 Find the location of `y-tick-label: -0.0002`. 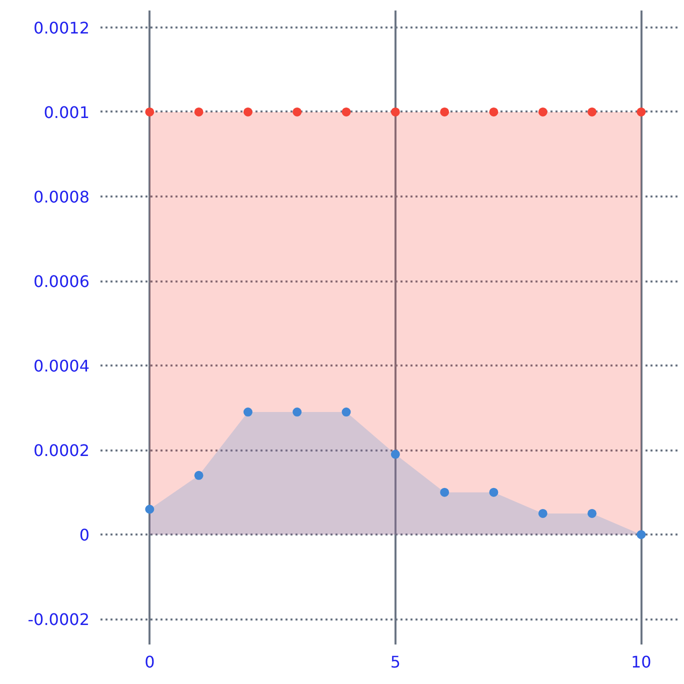

y-tick-label: -0.0002 is located at coordinates (59, 620).